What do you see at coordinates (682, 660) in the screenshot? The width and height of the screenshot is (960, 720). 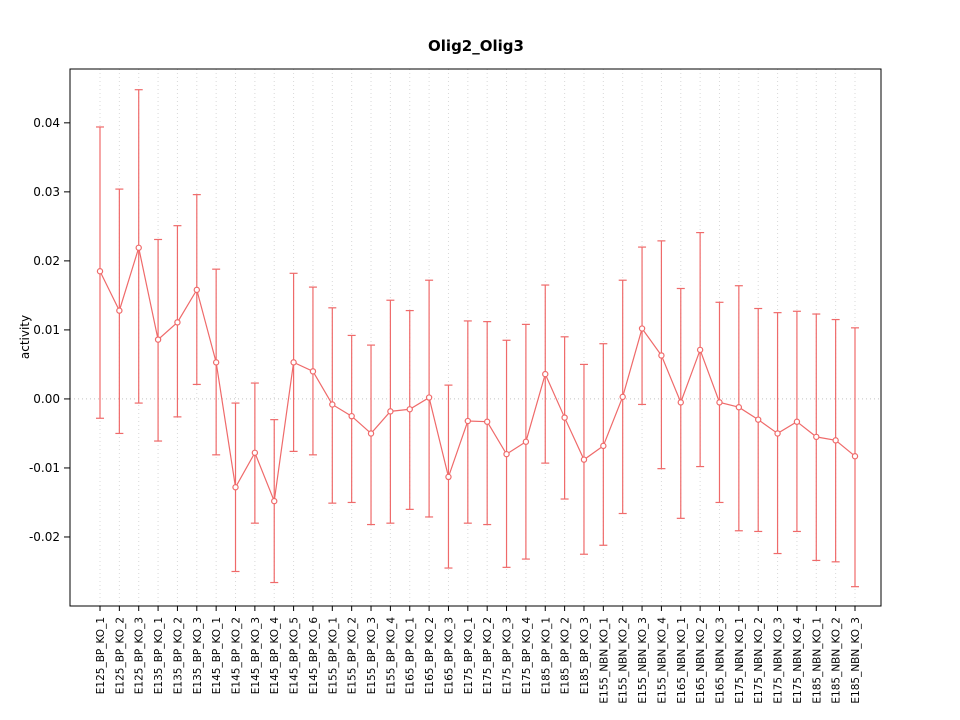 I see `x-tick-label: E165_NBN_KO_1` at bounding box center [682, 660].